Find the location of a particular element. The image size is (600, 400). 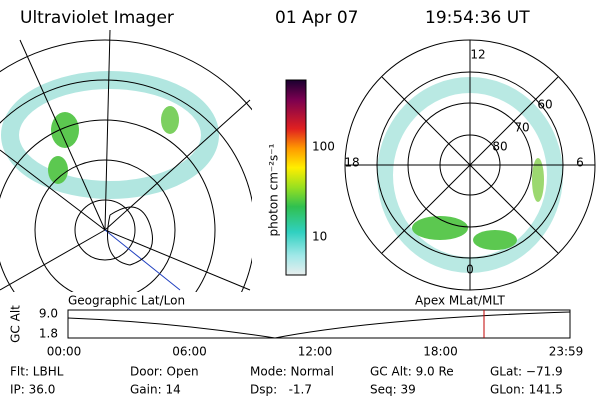

status-field: Door: Open is located at coordinates (164, 372).